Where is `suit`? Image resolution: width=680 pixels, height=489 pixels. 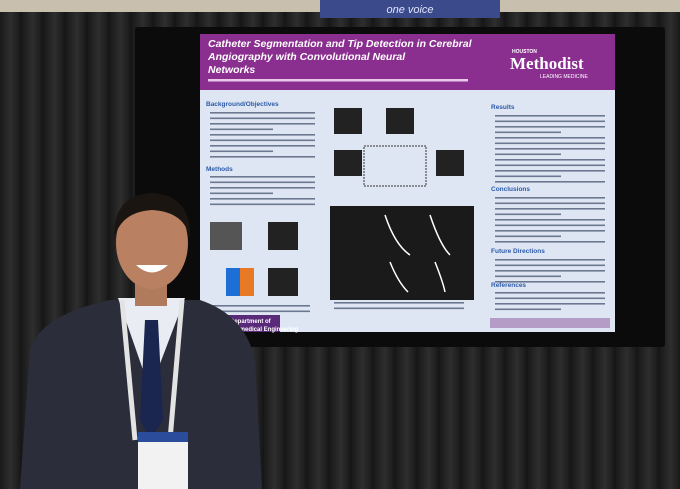 suit is located at coordinates (141, 394).